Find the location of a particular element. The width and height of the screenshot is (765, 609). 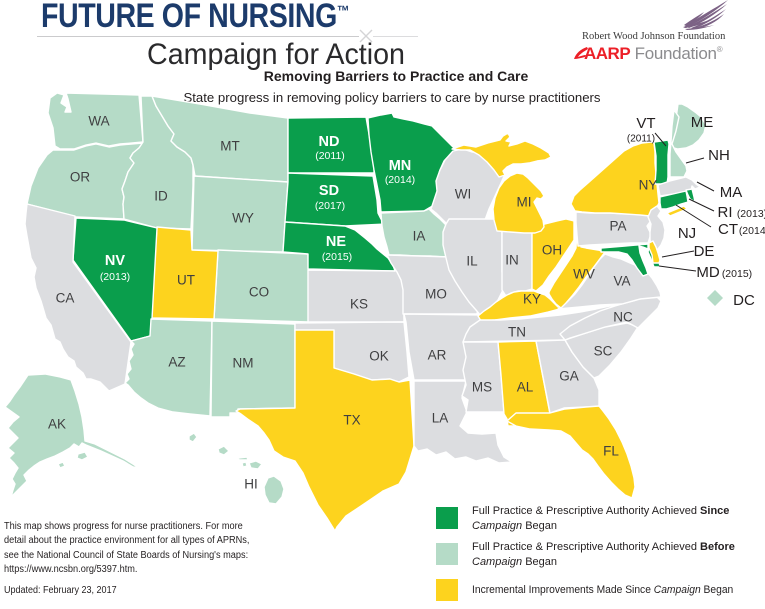

svg-text: VT is located at coordinates (645, 123).